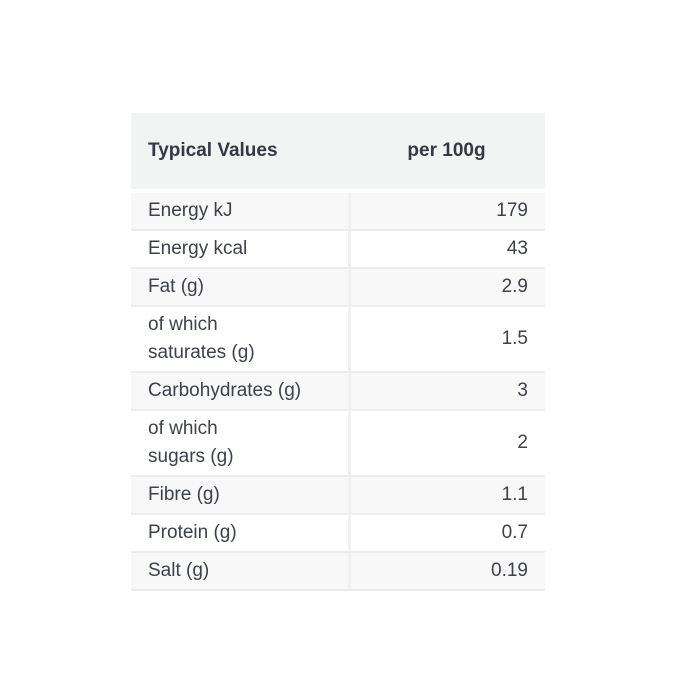 Image resolution: width=700 pixels, height=700 pixels. Describe the element at coordinates (338, 572) in the screenshot. I see `table-row: Salt (g) 0.19` at that location.